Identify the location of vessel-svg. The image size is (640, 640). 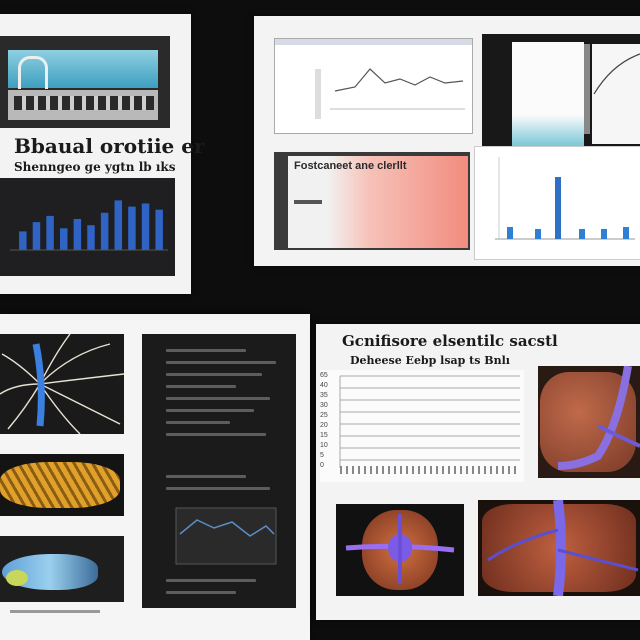
(598, 418).